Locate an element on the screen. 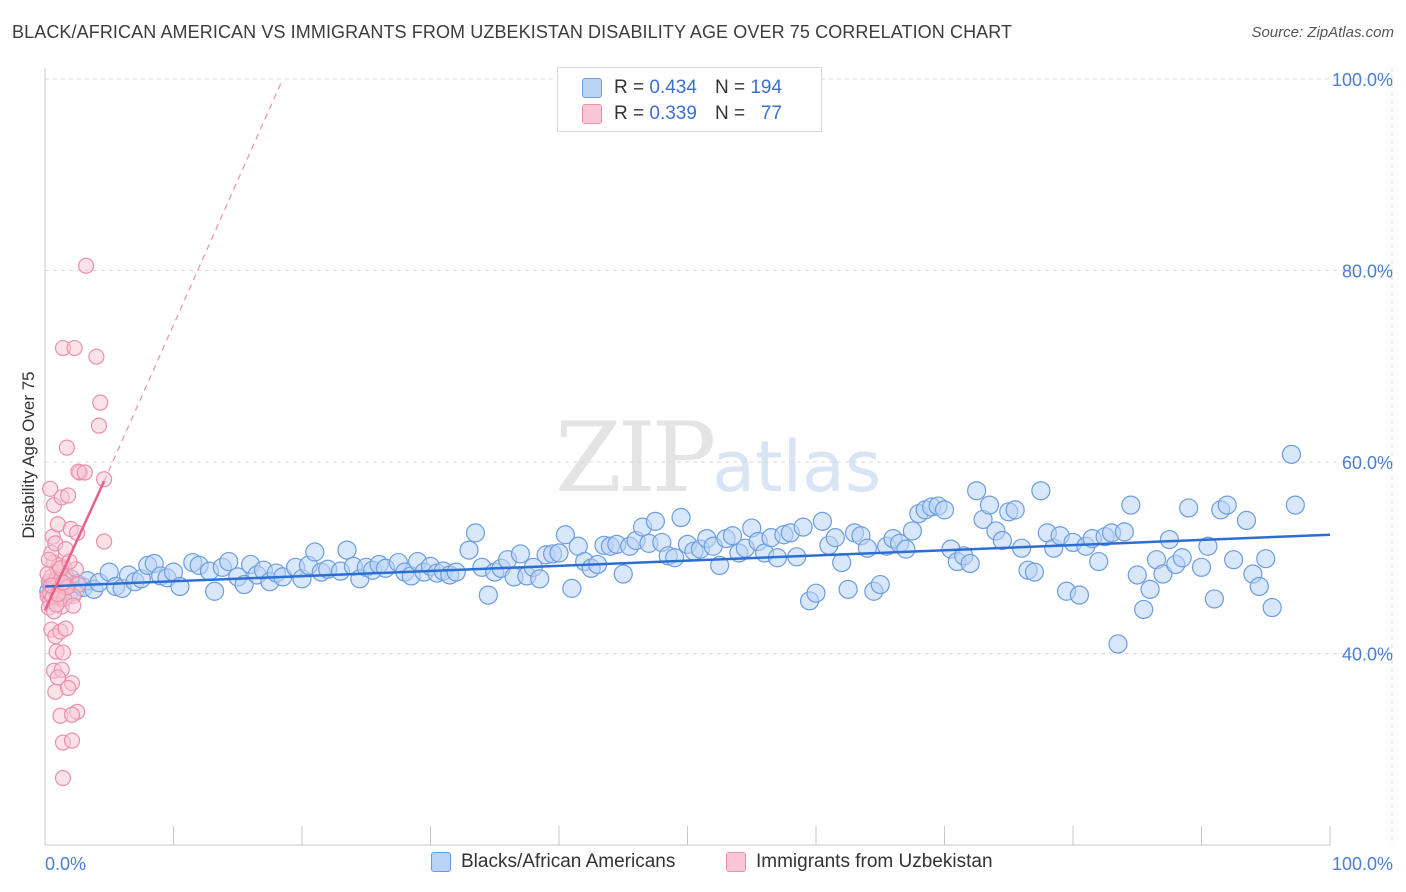 The image size is (1406, 892). watermark: ZIPatlas is located at coordinates (718, 458).